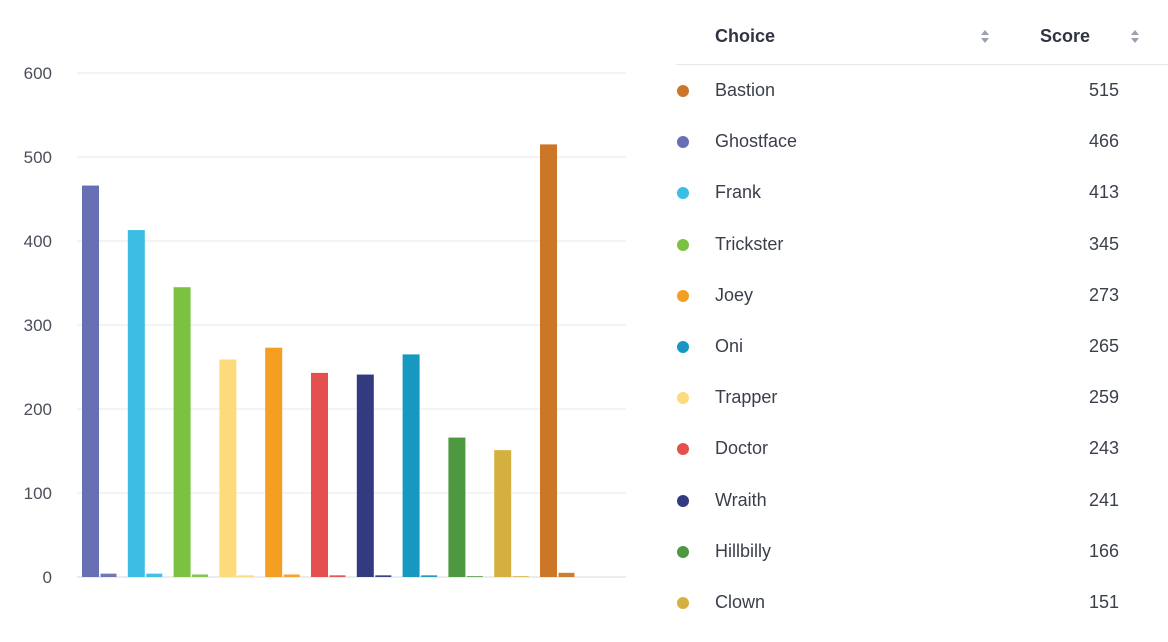 This screenshot has width=1168, height=642. What do you see at coordinates (1103, 192) in the screenshot?
I see `choice-score: 413` at bounding box center [1103, 192].